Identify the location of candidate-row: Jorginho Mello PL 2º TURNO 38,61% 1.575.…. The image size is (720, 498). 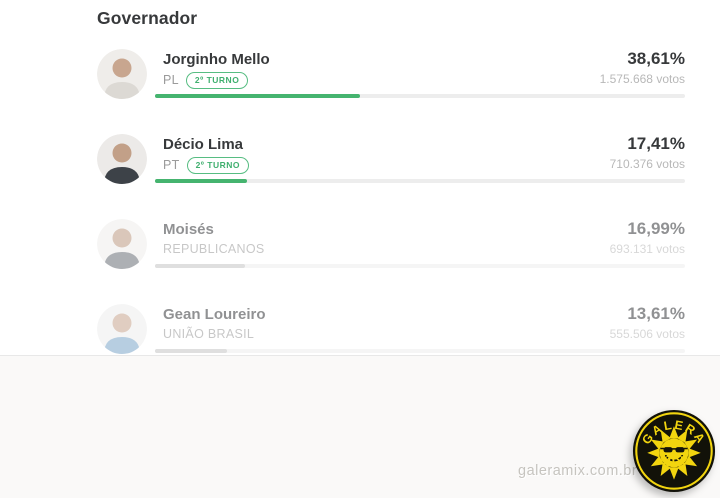
(391, 80).